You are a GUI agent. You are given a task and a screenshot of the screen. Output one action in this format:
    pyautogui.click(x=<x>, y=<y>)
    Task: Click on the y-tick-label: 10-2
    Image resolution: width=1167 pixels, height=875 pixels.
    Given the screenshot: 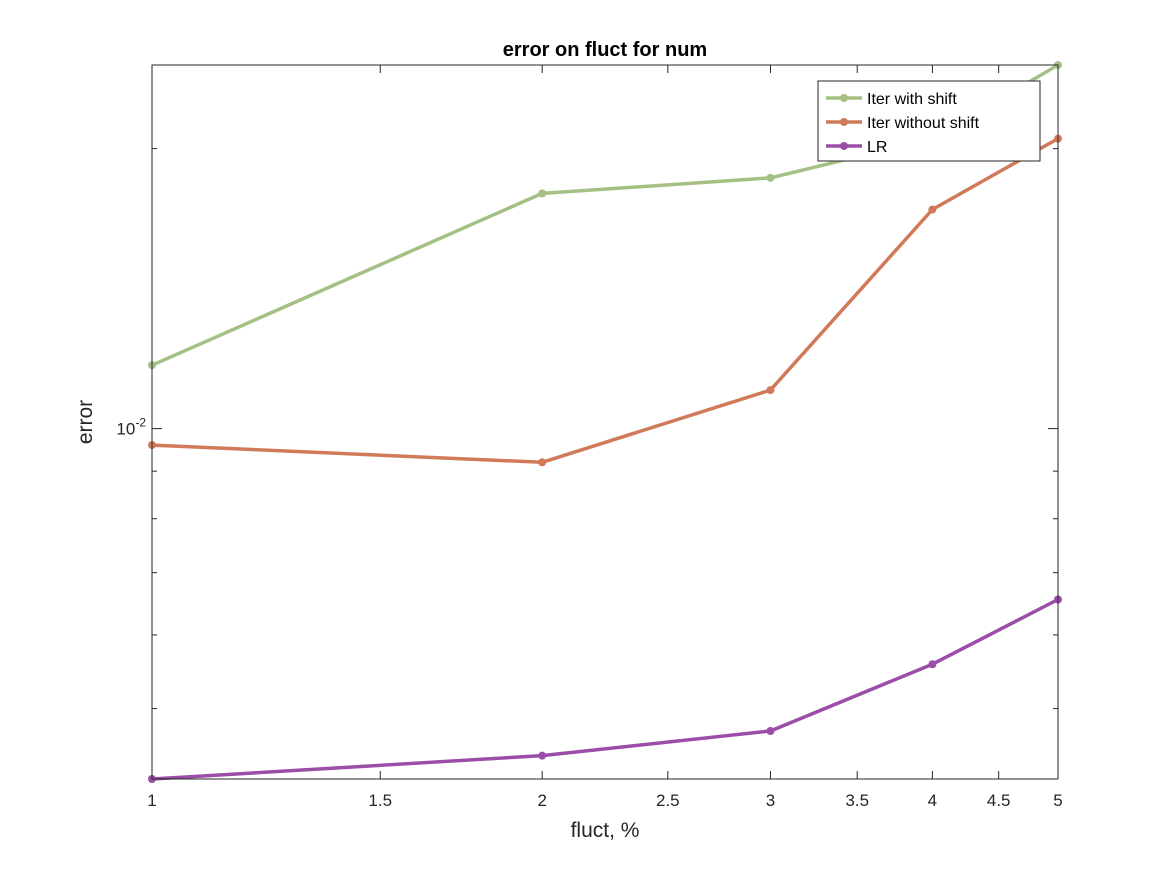 What is the action you would take?
    pyautogui.click(x=131, y=427)
    